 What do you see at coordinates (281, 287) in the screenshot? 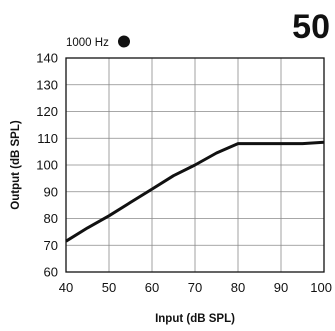
I see `x-tick-label: 90` at bounding box center [281, 287].